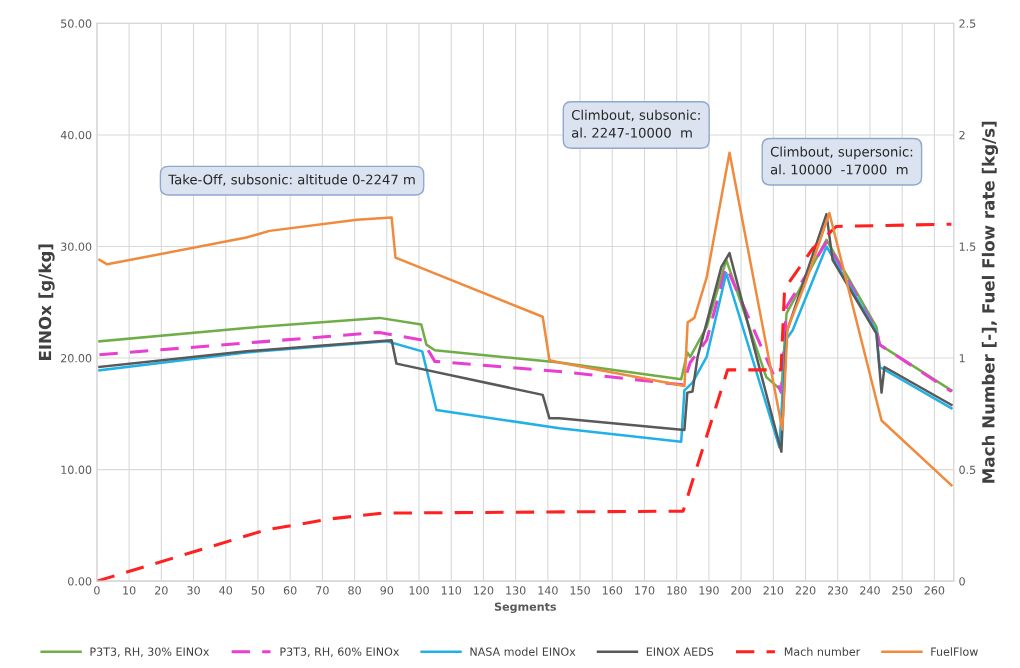 The height and width of the screenshot is (668, 1020). I want to click on x-tick-label: 180, so click(677, 590).